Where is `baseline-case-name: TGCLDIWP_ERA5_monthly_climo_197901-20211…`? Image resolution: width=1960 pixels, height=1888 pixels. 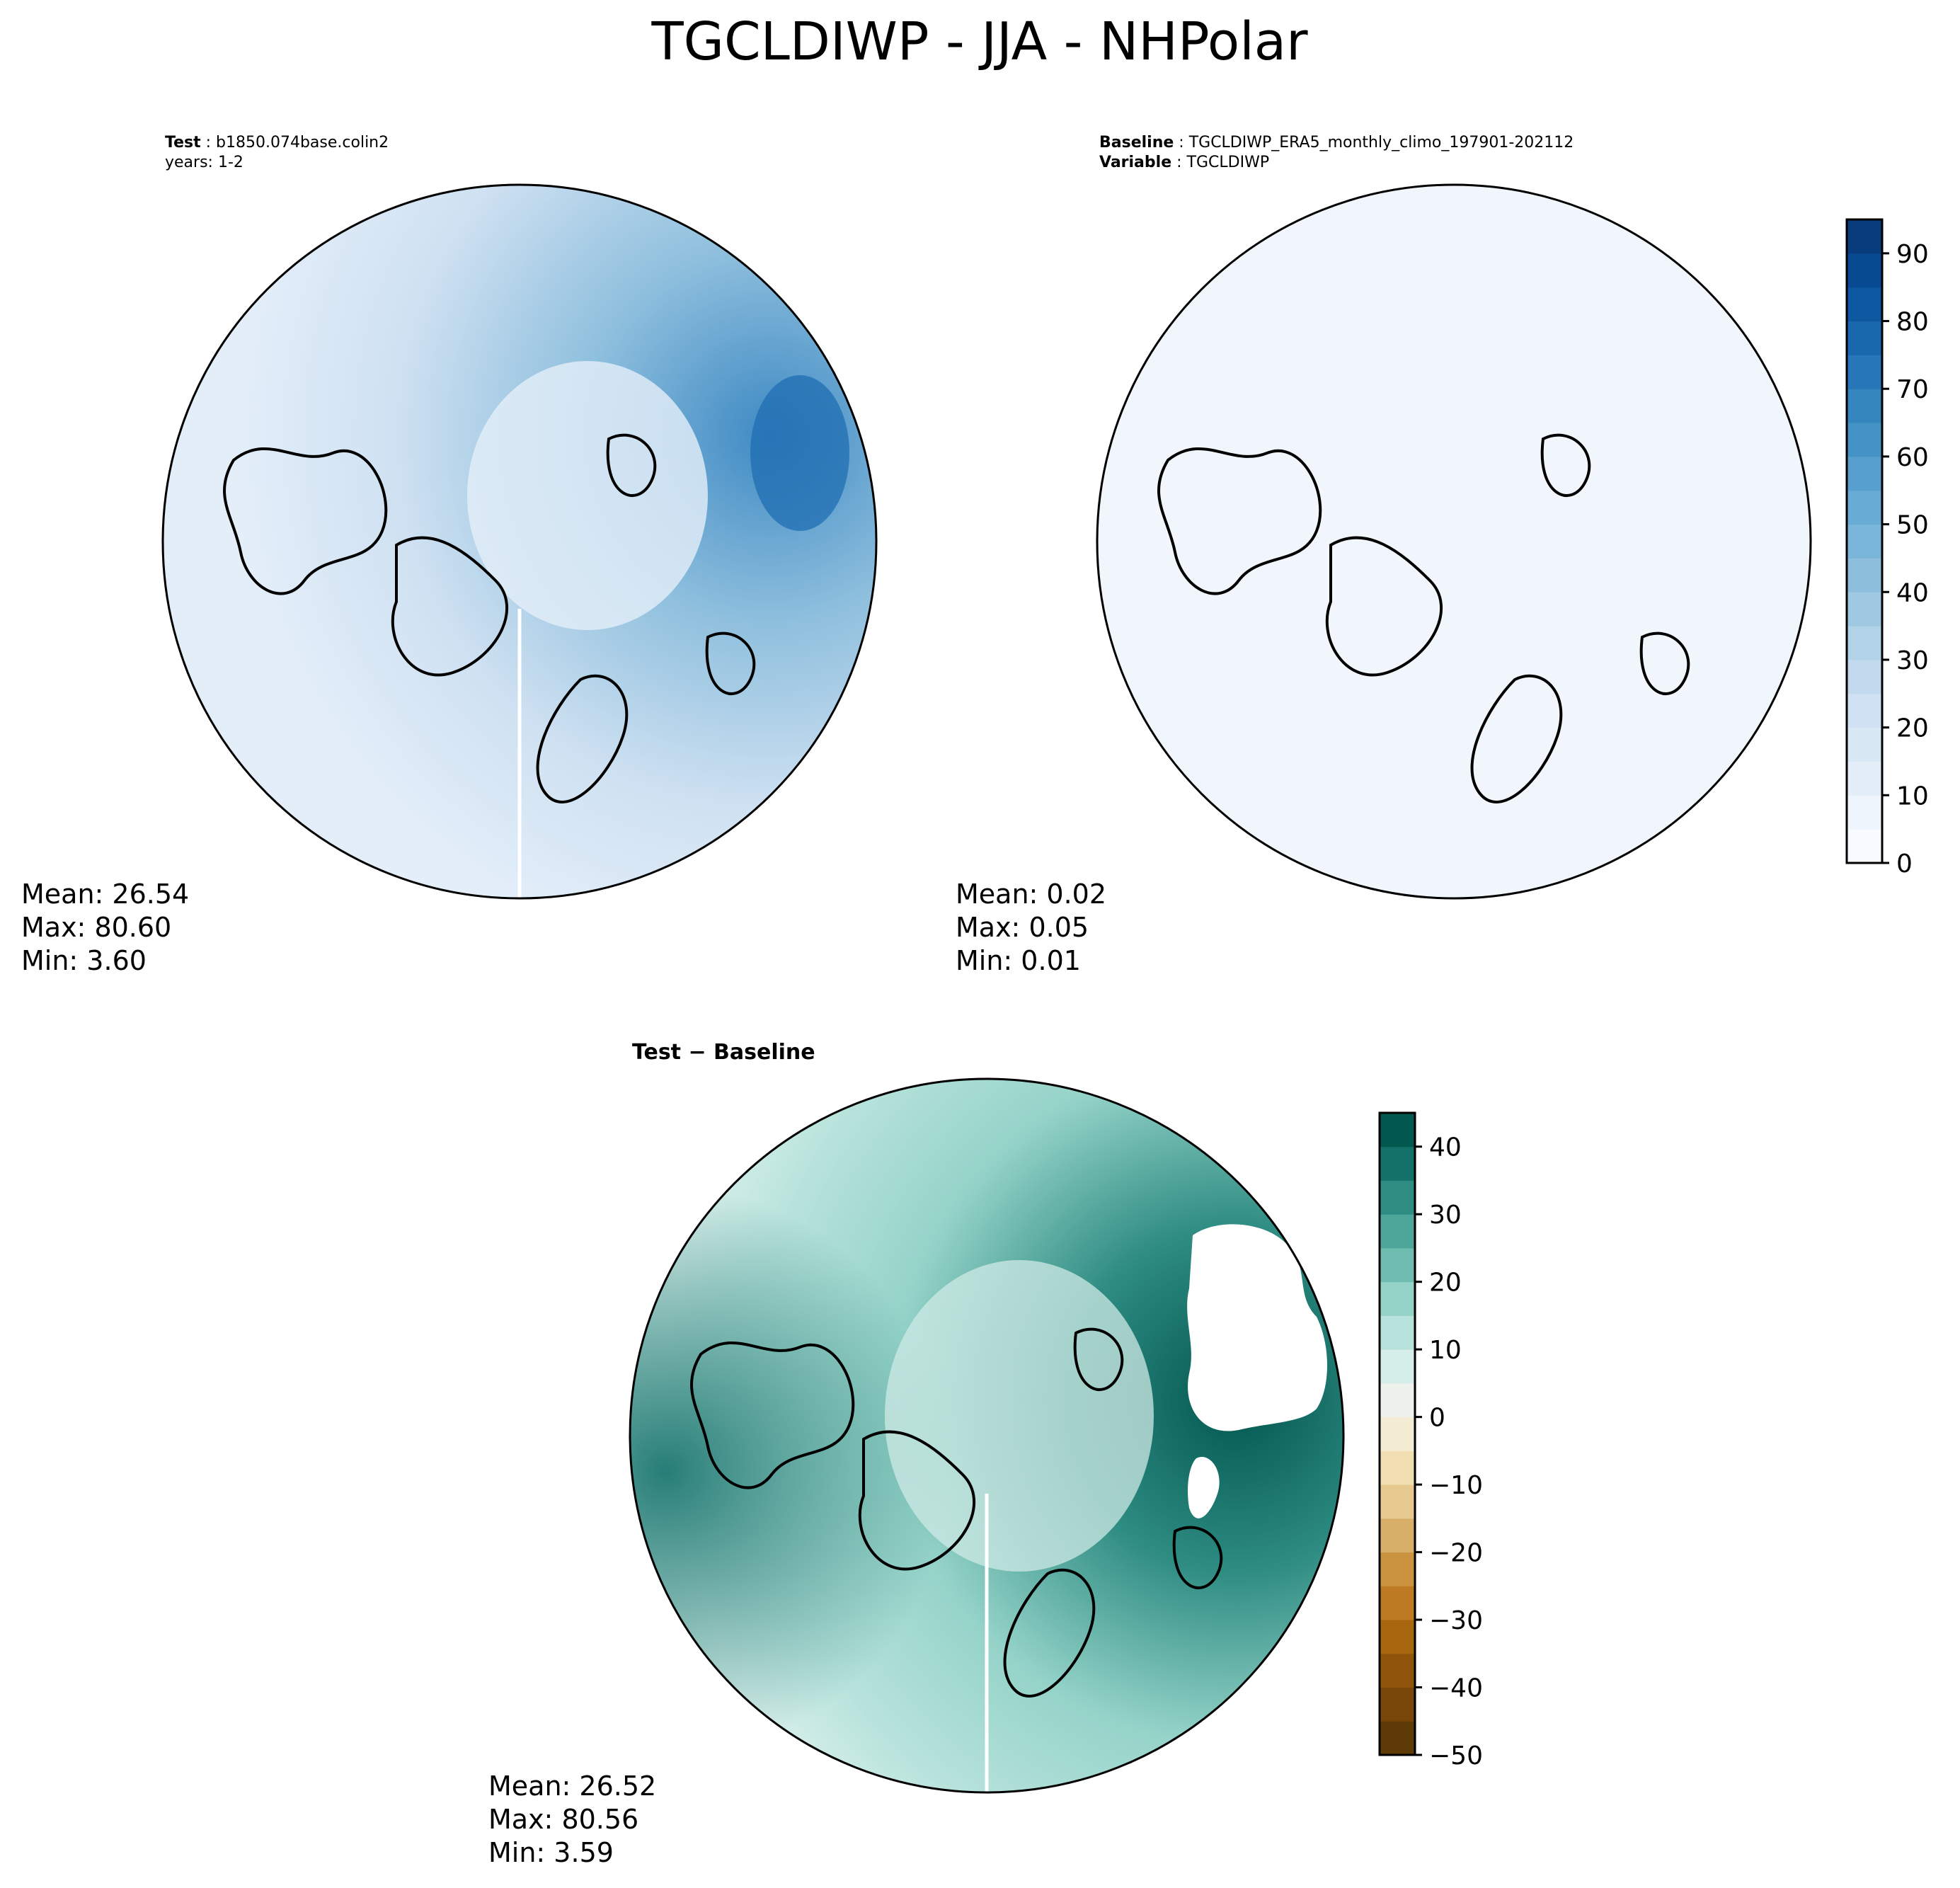 baseline-case-name: TGCLDIWP_ERA5_monthly_climo_197901-20211… is located at coordinates (1381, 142).